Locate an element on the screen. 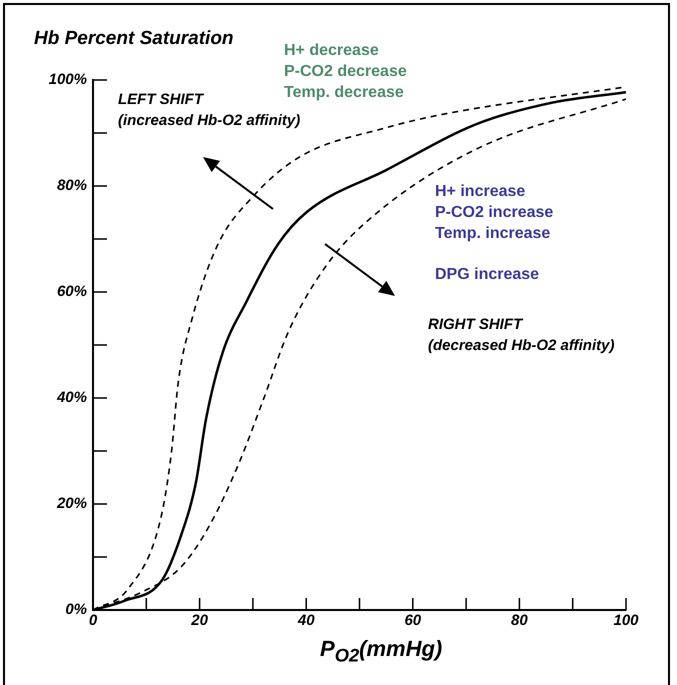 The height and width of the screenshot is (685, 677). x-axis-title: P$_{O2}$(mmHg) is located at coordinates (381, 651).